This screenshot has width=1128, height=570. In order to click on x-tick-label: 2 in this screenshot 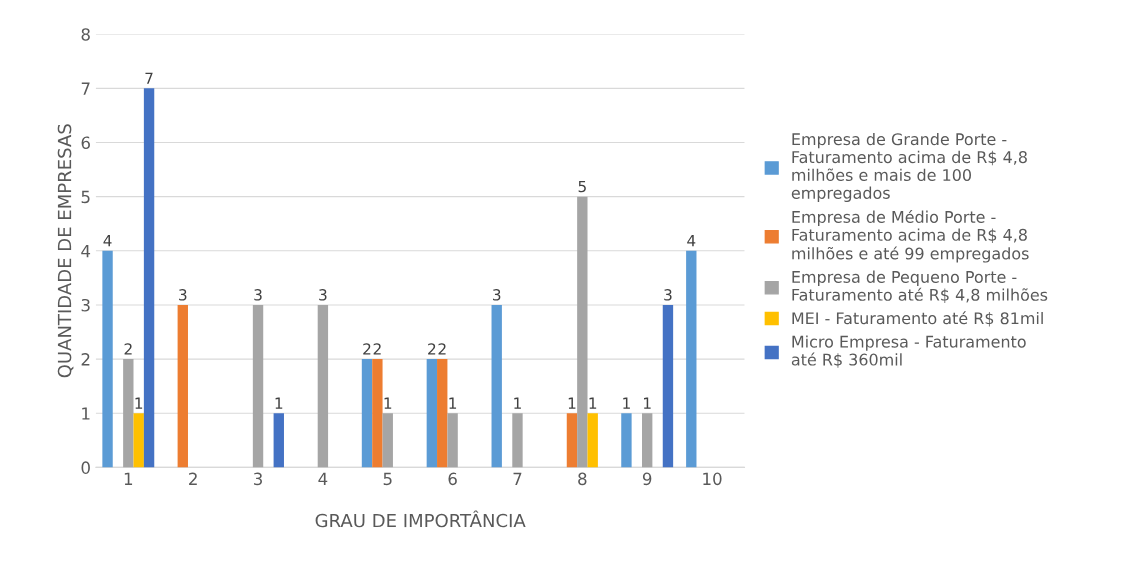, I will do `click(193, 478)`.